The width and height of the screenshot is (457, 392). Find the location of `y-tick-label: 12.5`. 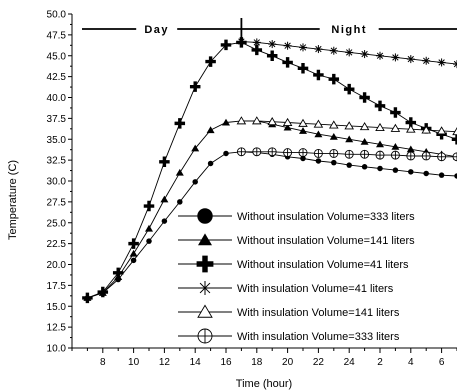

y-tick-label: 12.5 is located at coordinates (57, 328).